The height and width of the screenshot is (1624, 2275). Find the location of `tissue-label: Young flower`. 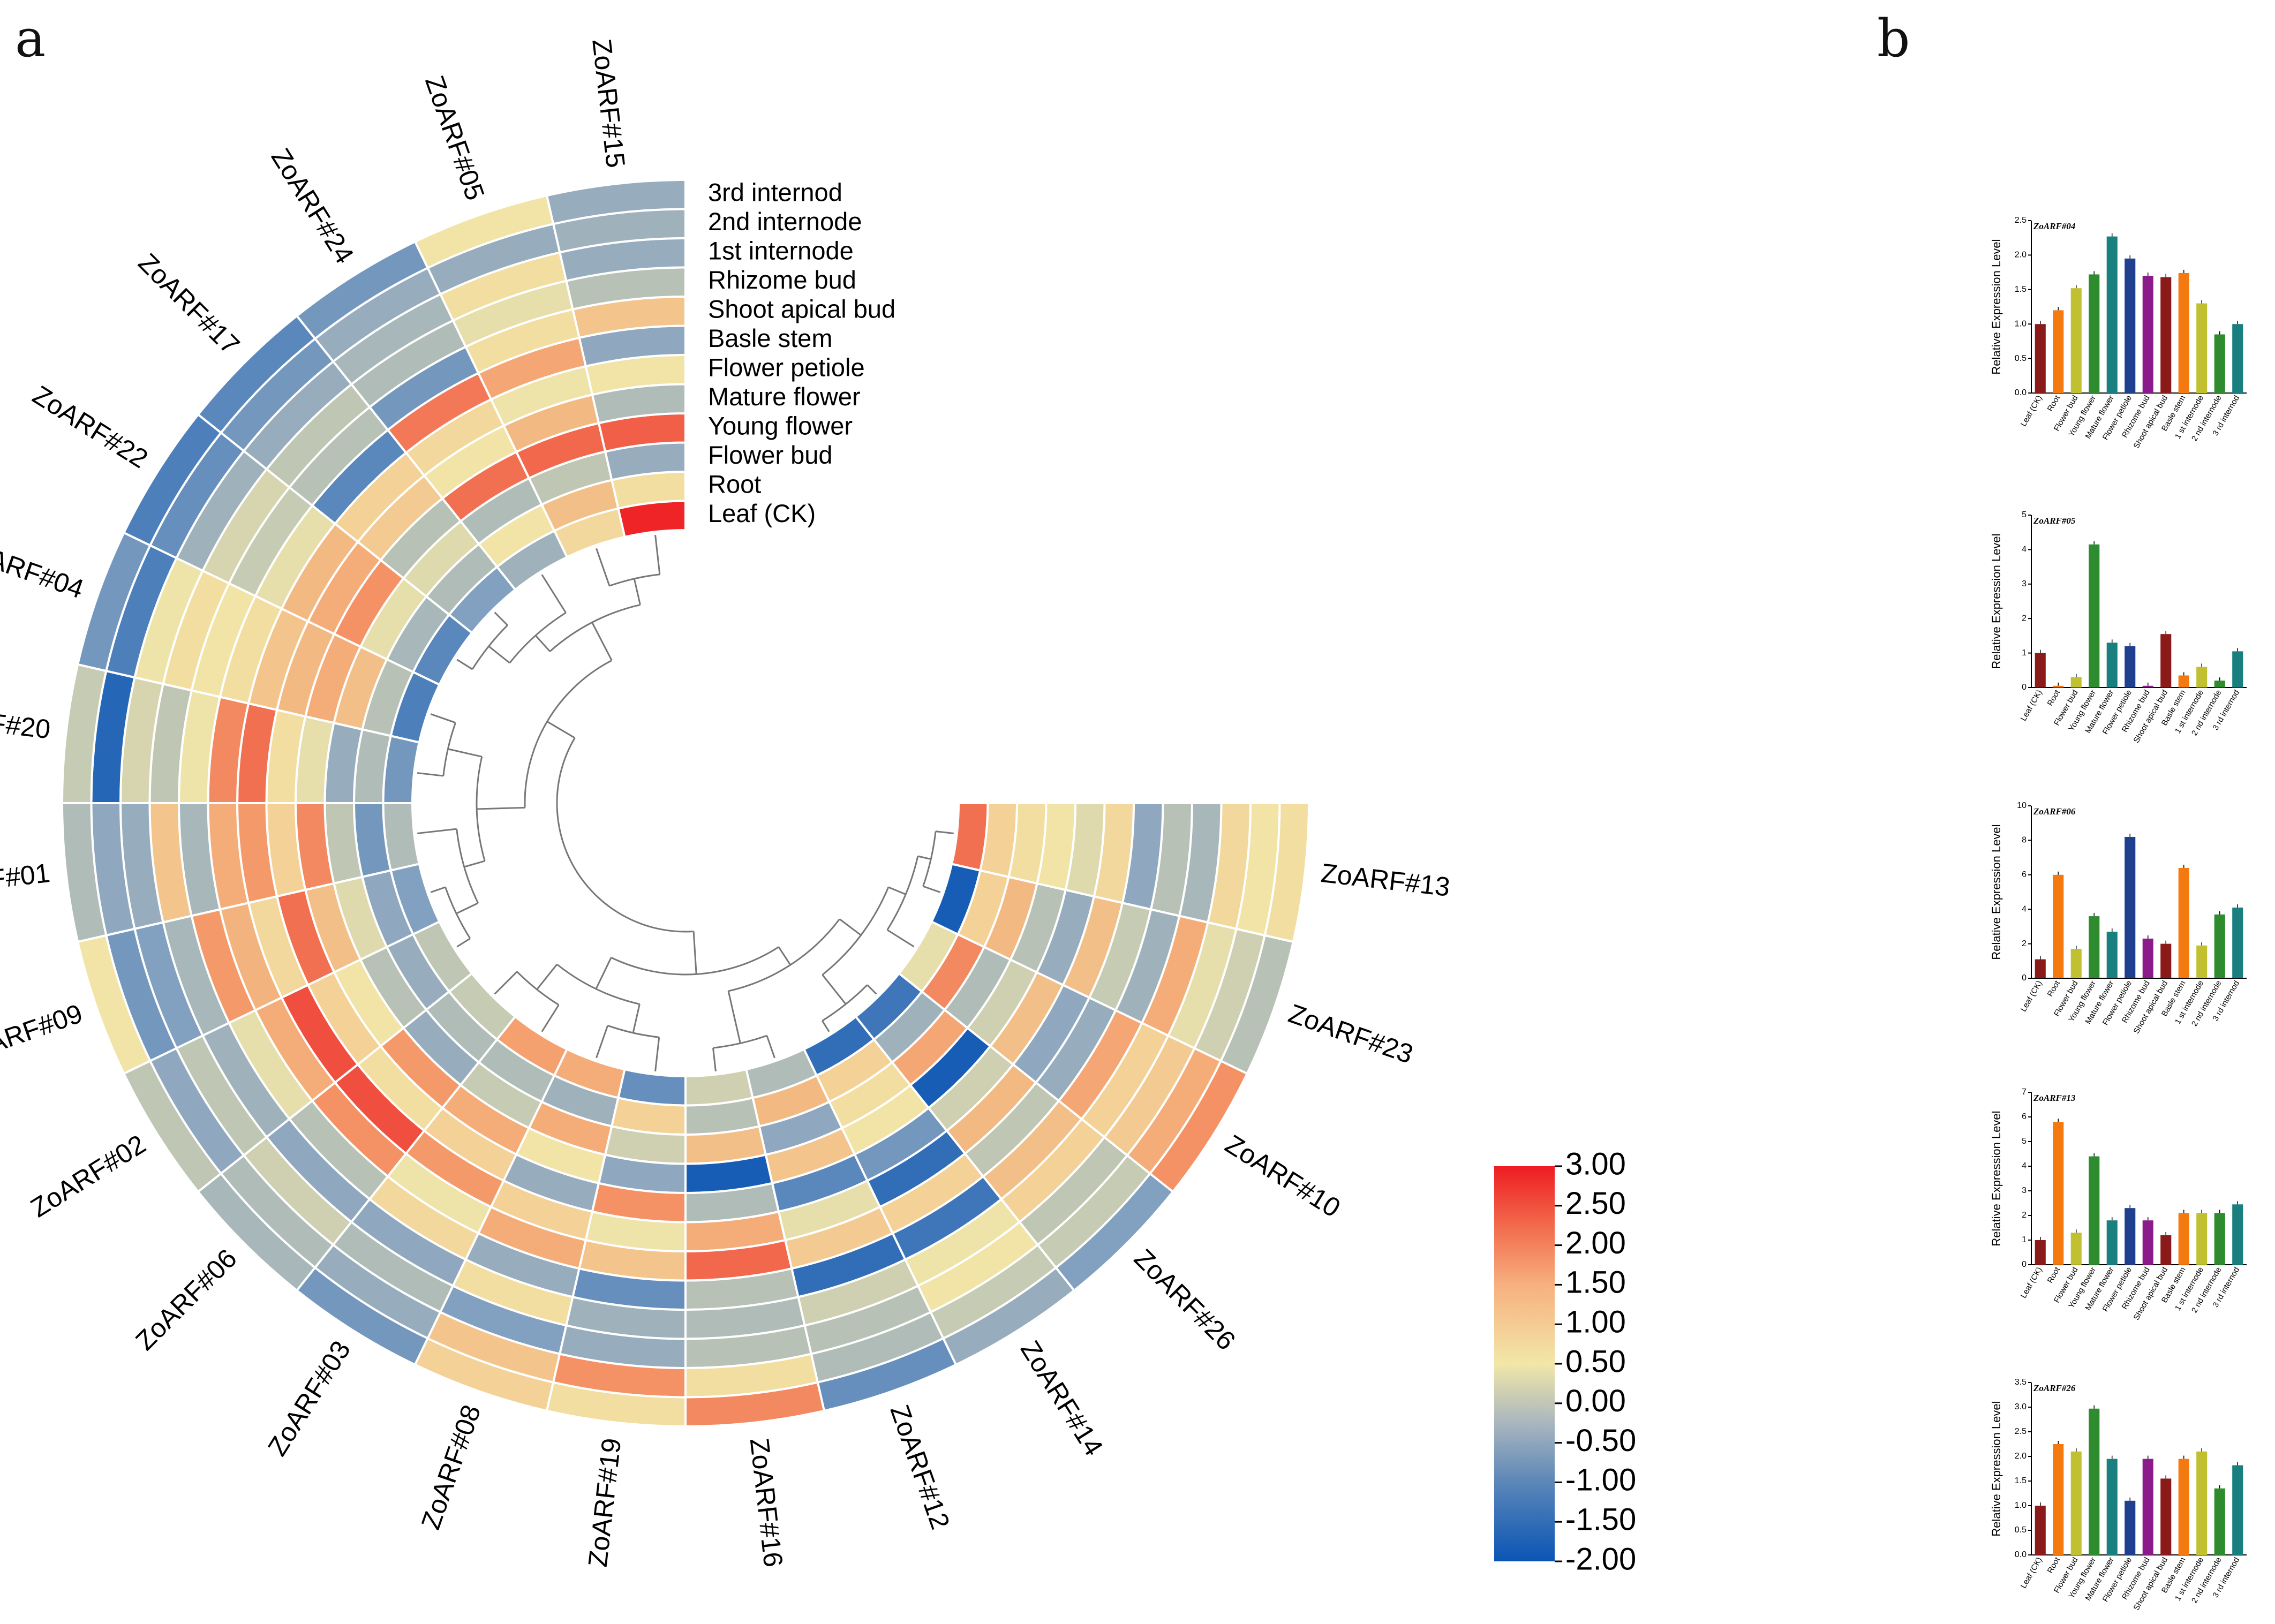

tissue-label: Young flower is located at coordinates (780, 426).